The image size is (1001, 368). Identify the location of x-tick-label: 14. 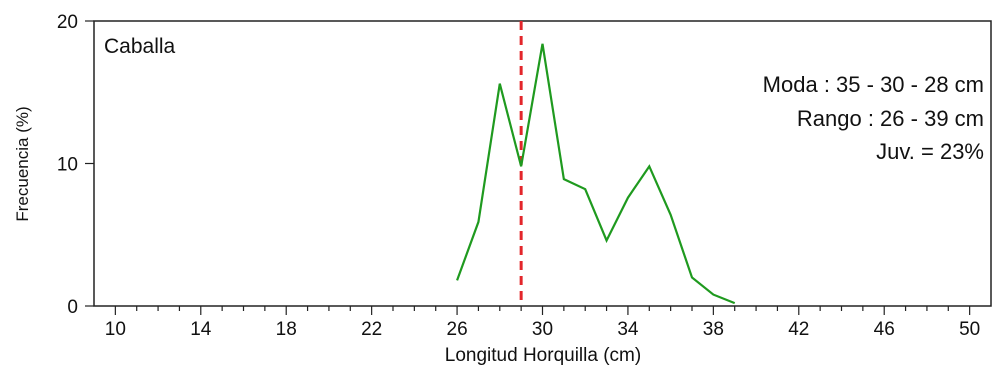
(201, 329).